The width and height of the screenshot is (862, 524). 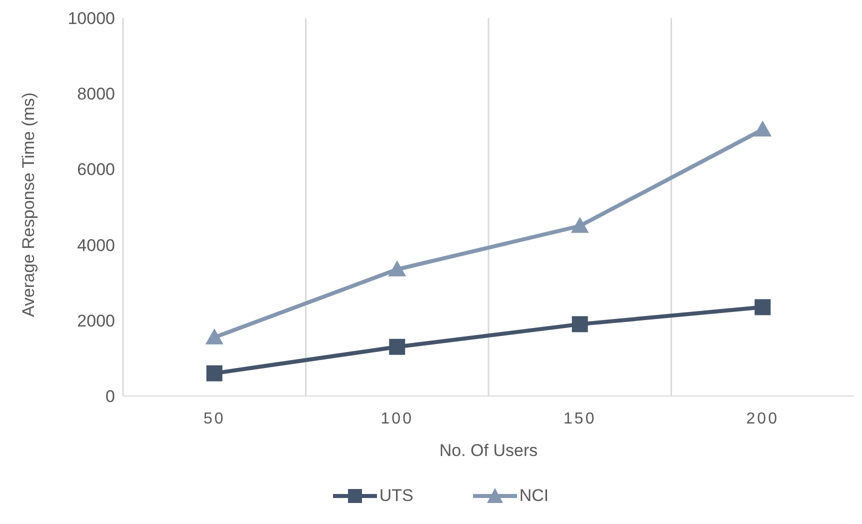 What do you see at coordinates (96, 320) in the screenshot?
I see `y-tick-label: 2000` at bounding box center [96, 320].